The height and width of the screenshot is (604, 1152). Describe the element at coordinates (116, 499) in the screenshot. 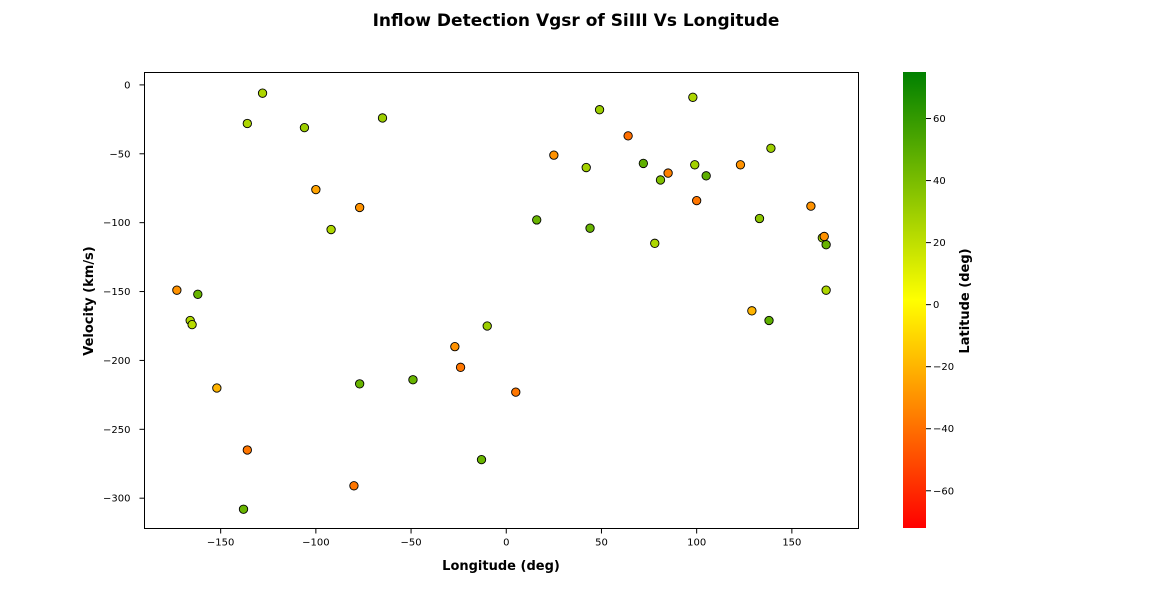

I see `y-tick-label: −300` at that location.